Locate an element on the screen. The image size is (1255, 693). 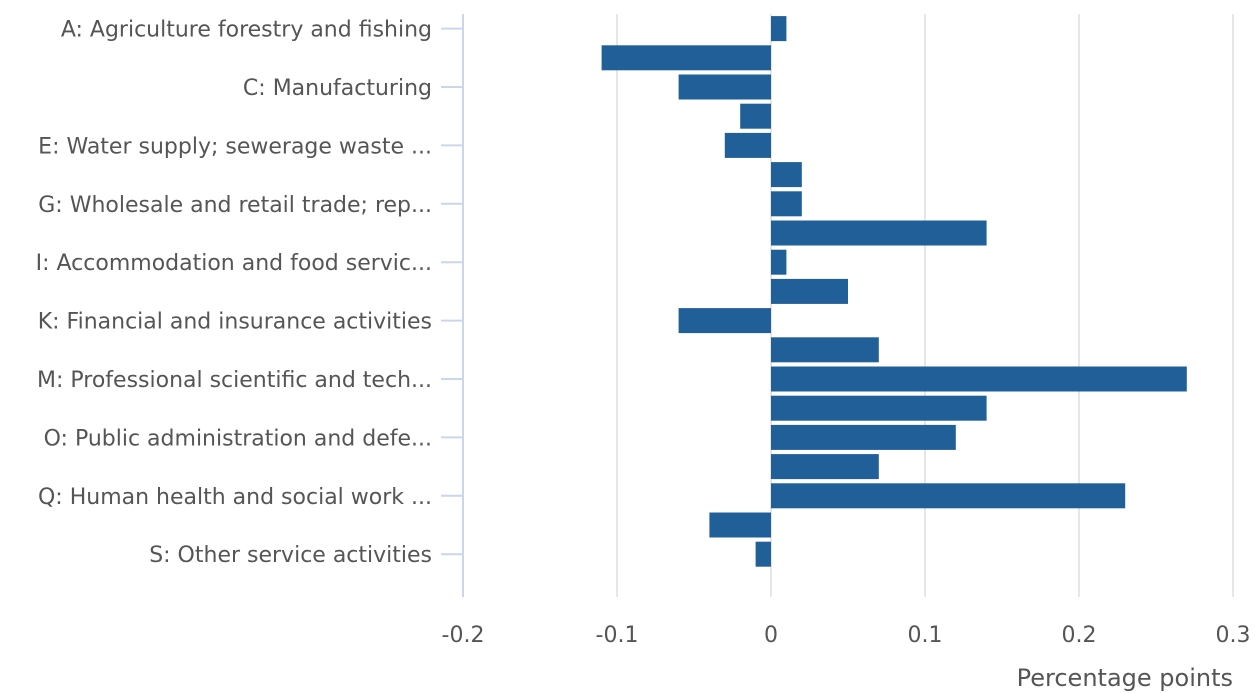
y-tick-label: S: Other service activities is located at coordinates (290, 555).